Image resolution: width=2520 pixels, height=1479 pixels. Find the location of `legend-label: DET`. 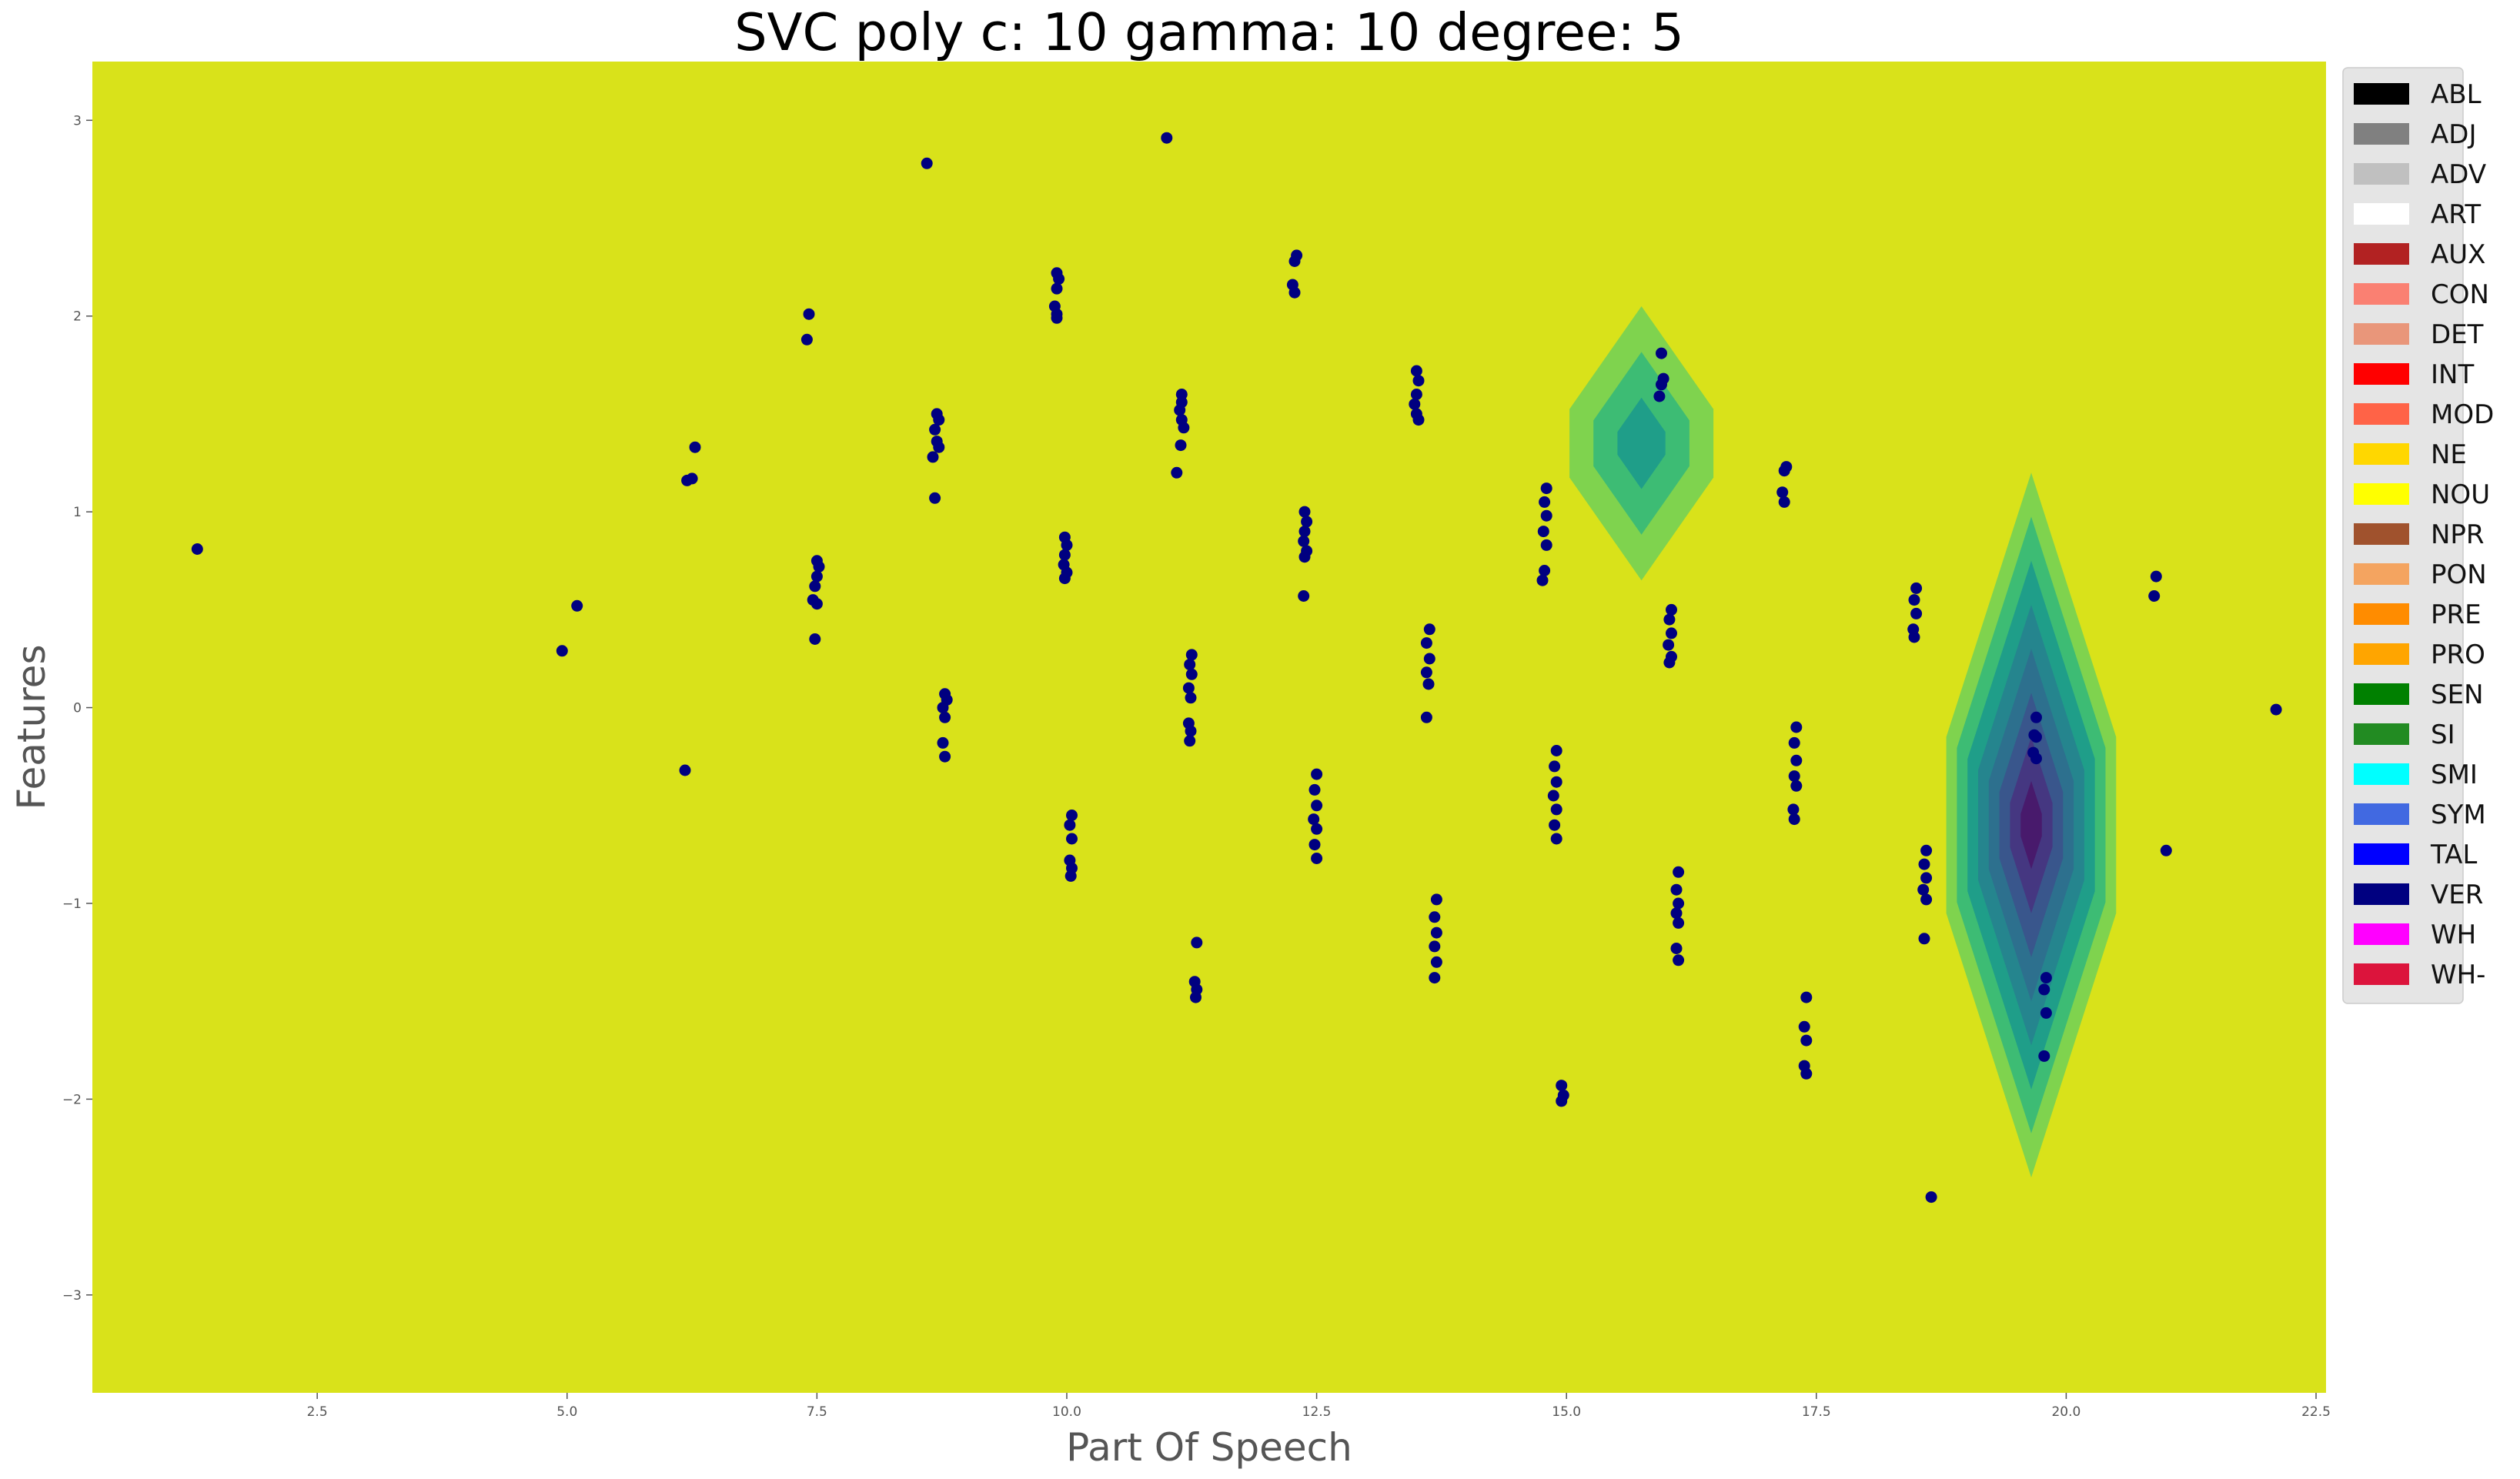

legend-label: DET is located at coordinates (2457, 334).